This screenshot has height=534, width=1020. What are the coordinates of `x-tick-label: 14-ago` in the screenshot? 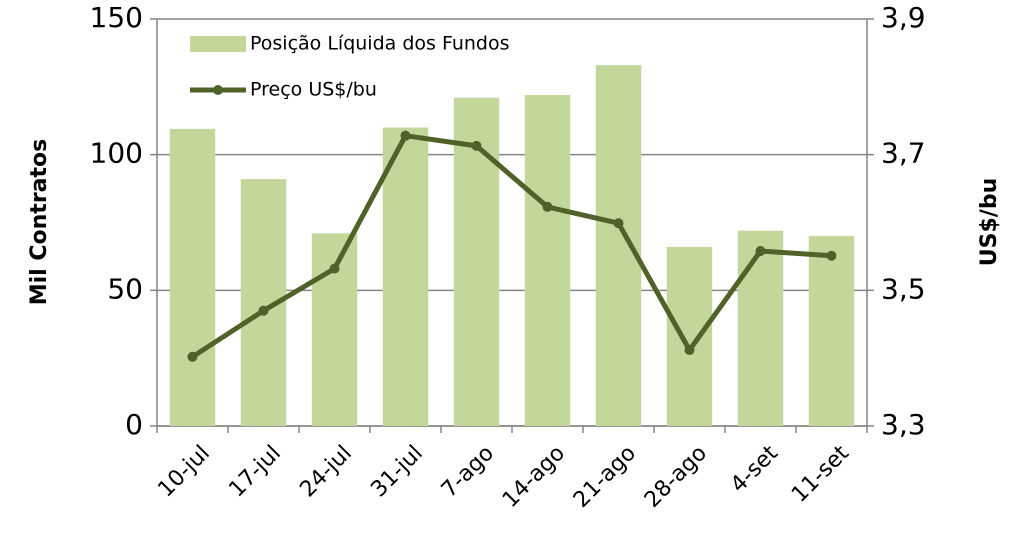 It's located at (534, 477).